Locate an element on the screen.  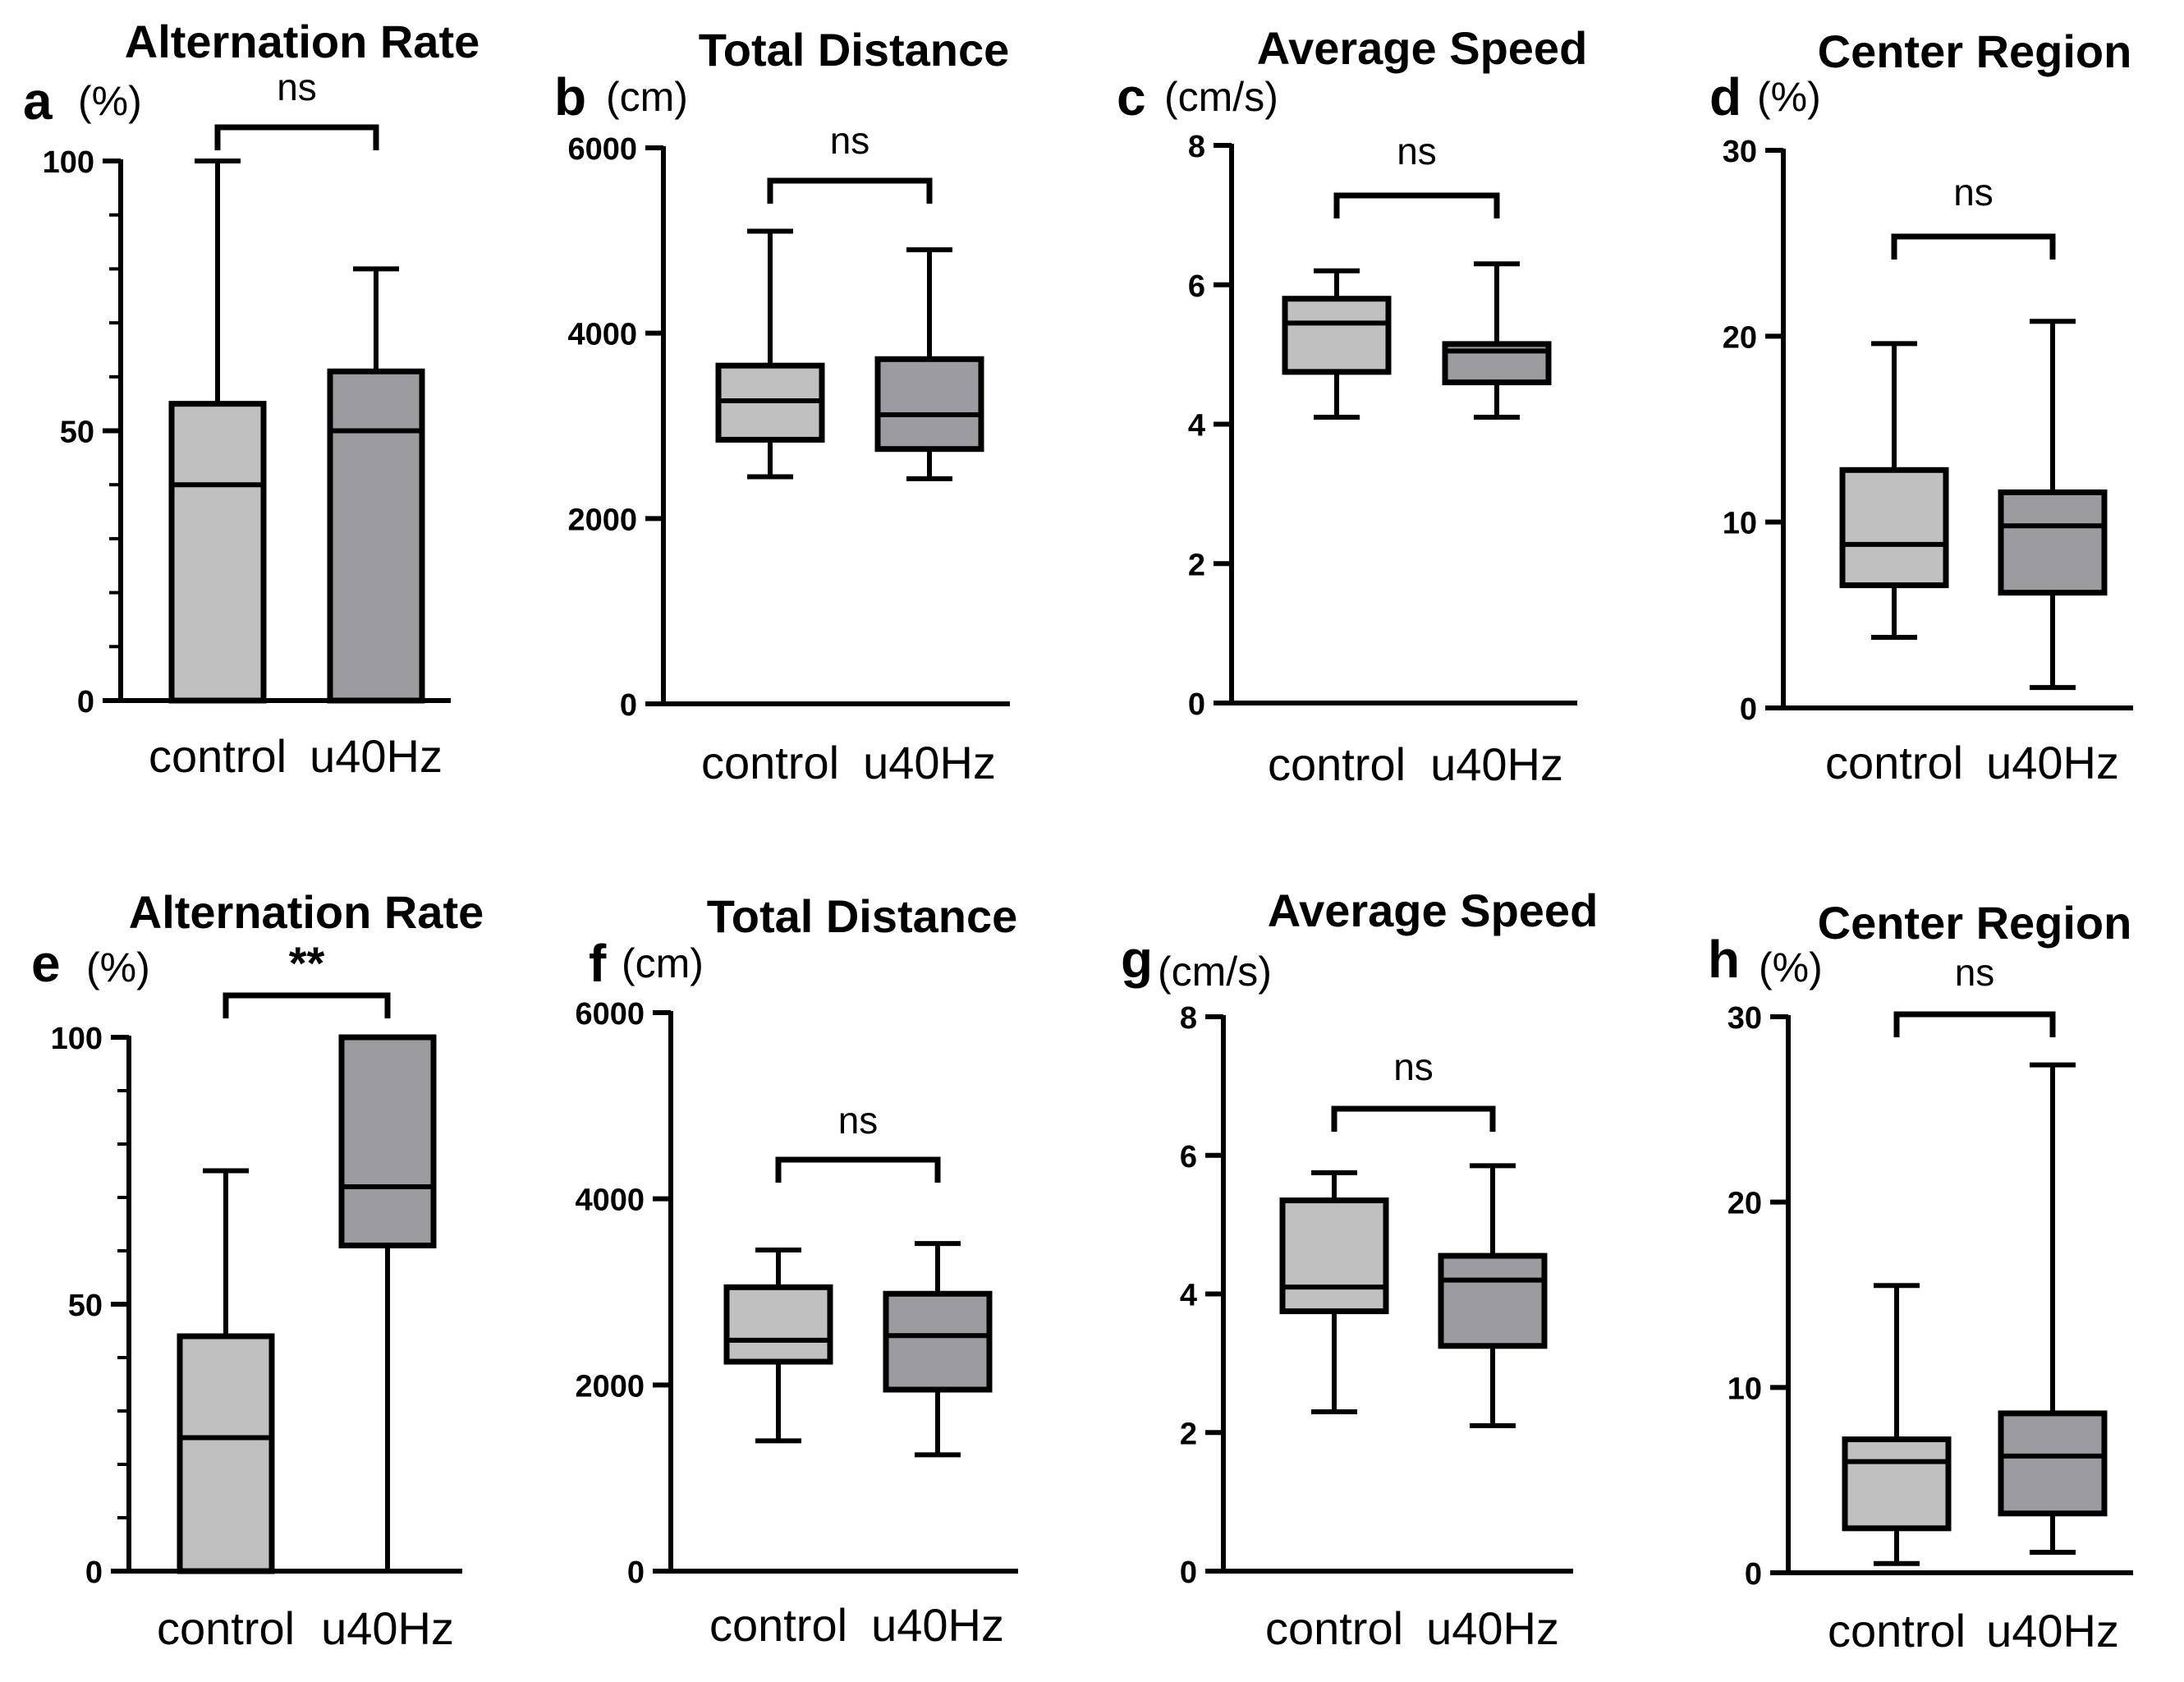
y-tick-label: 4000 is located at coordinates (602, 335).